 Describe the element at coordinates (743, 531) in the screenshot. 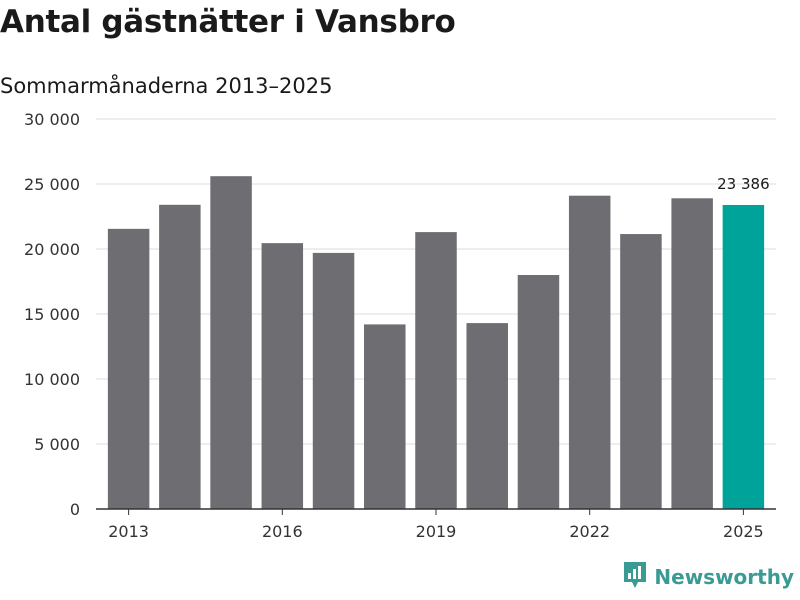

I see `x-tick-label: 2025` at that location.